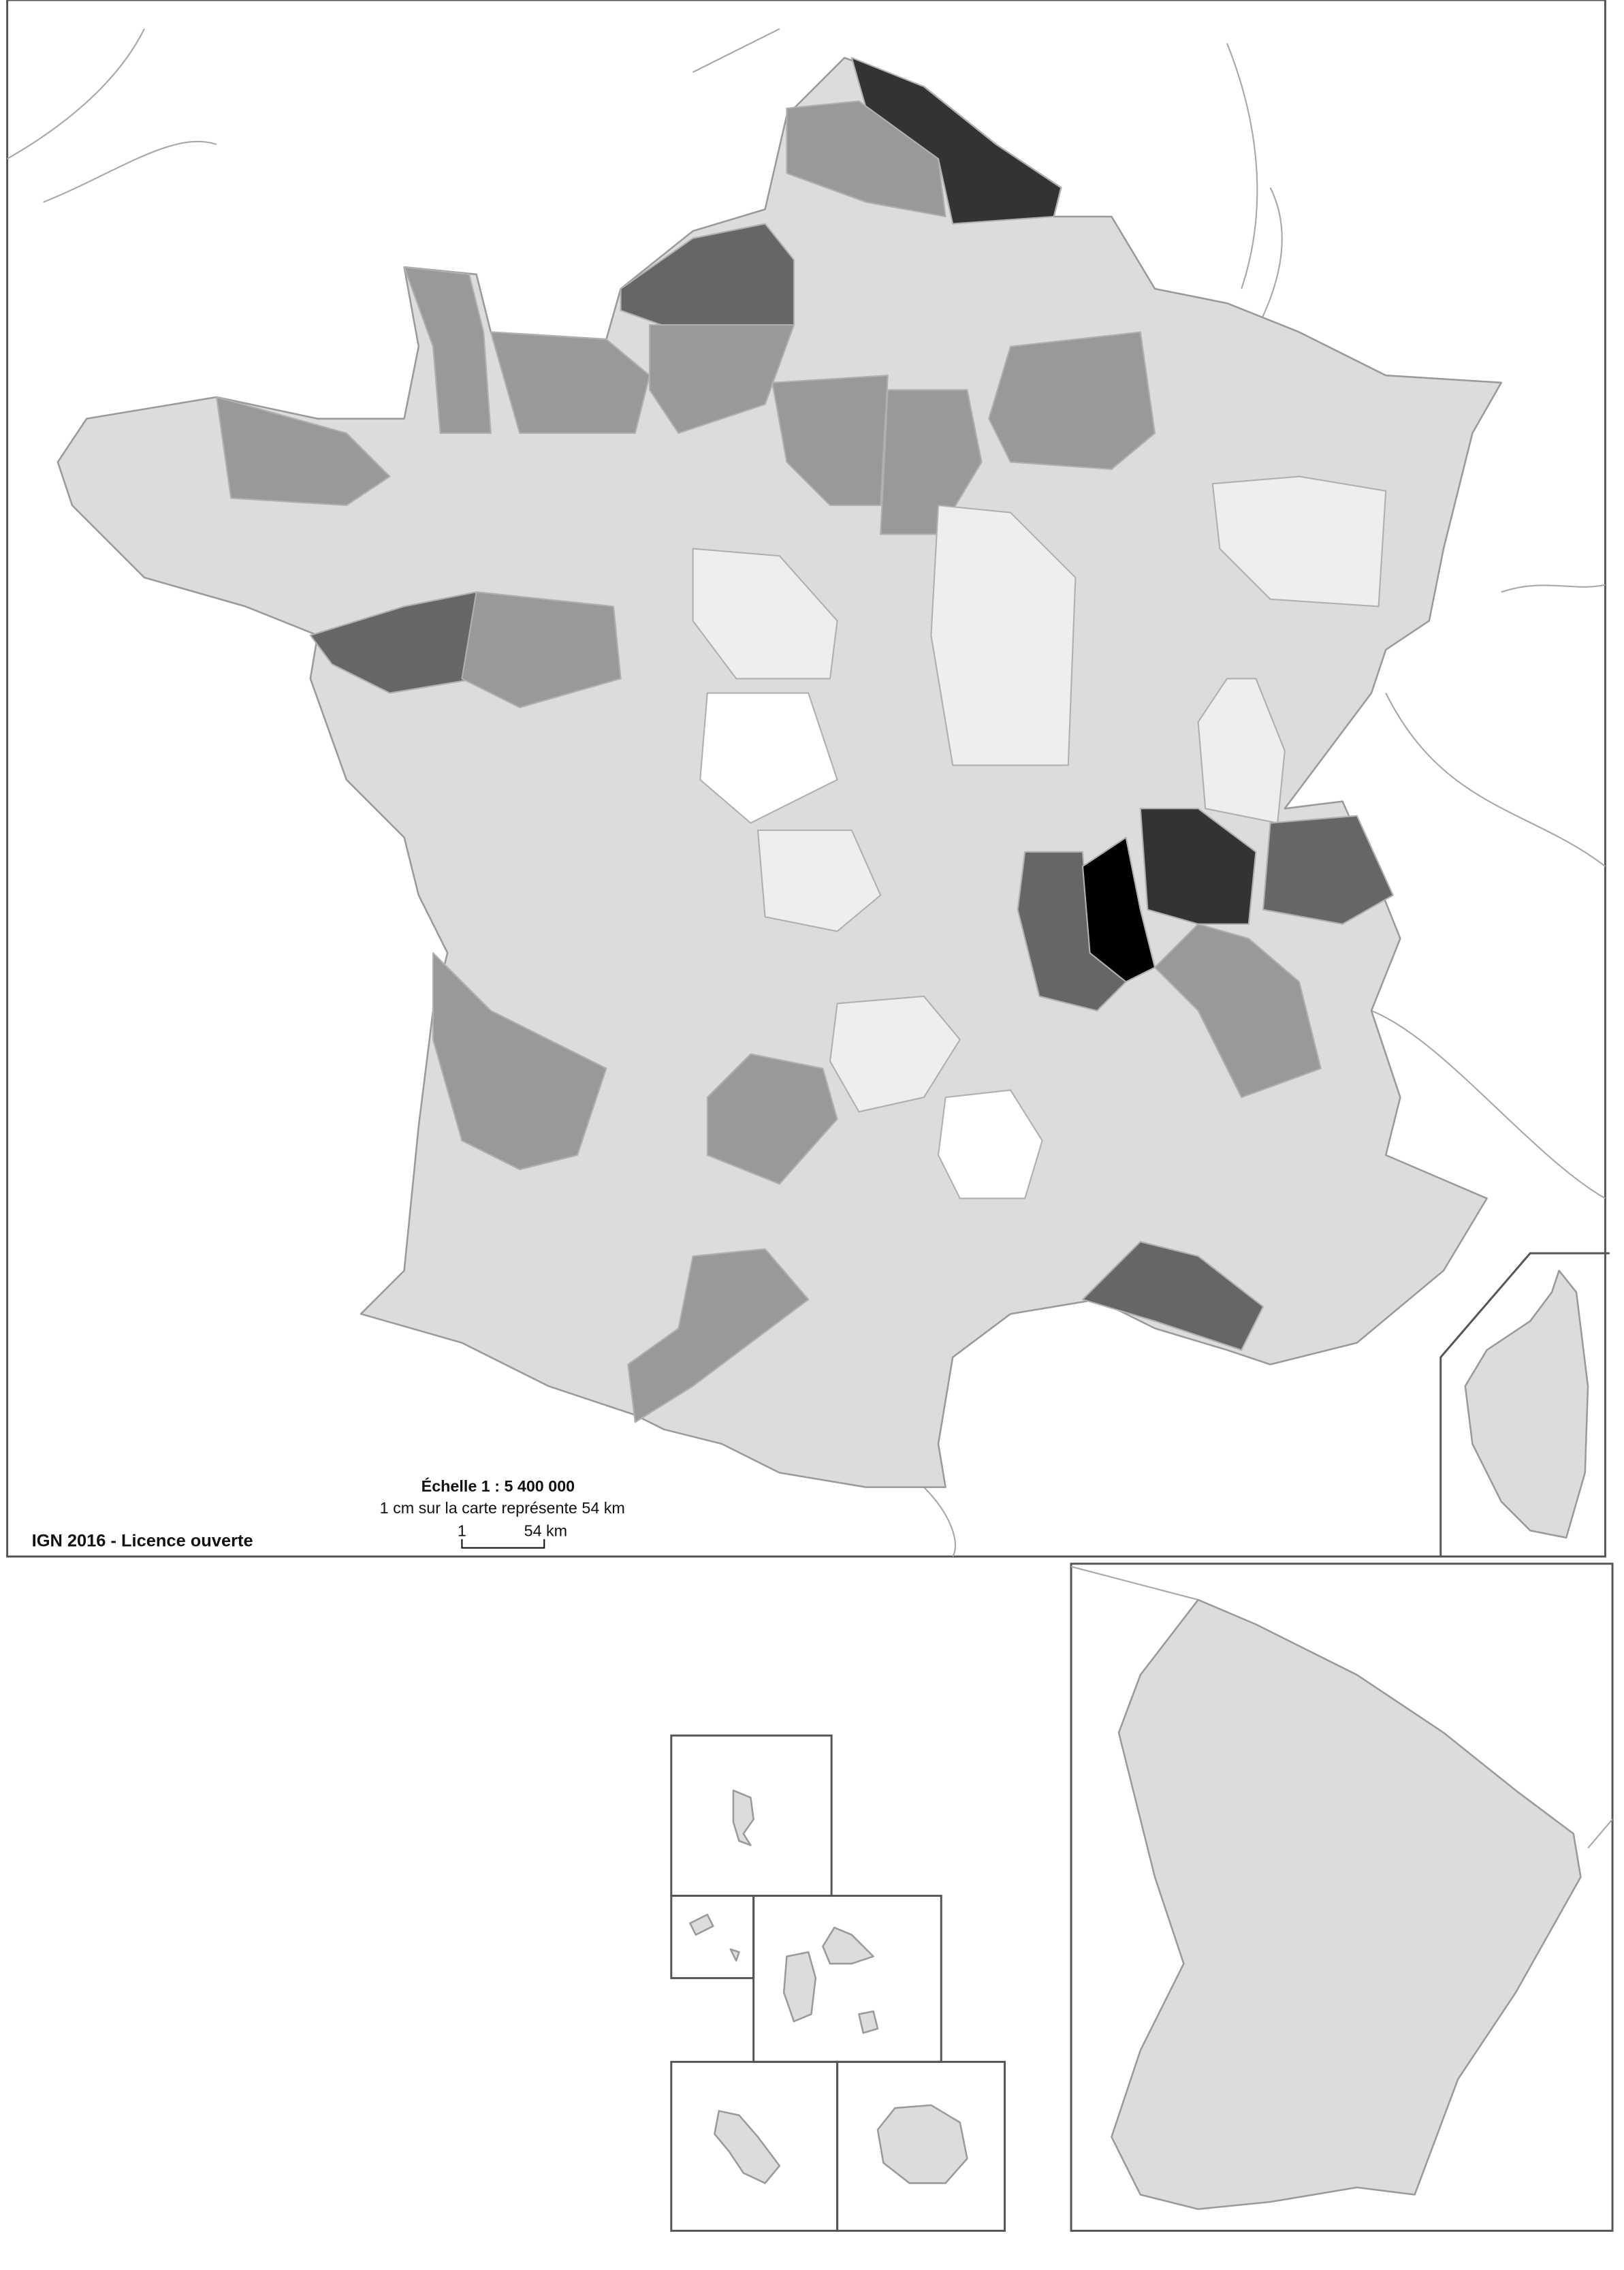 This screenshot has width=1624, height=2270. I want to click on guyane-inset-frame, so click(1342, 1897).